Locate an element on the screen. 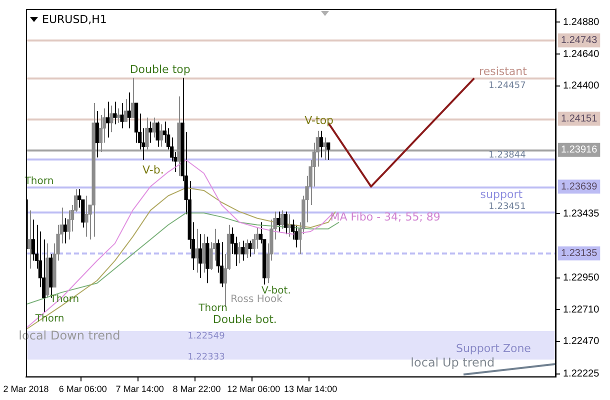 The height and width of the screenshot is (400, 610). ref-line-label: 1.24743 is located at coordinates (579, 40).